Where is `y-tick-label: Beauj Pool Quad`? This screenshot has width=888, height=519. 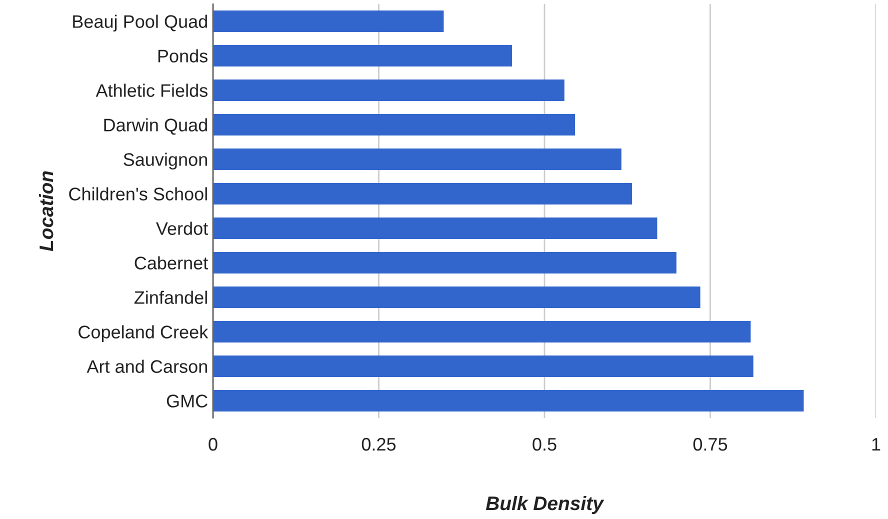 y-tick-label: Beauj Pool Quad is located at coordinates (140, 23).